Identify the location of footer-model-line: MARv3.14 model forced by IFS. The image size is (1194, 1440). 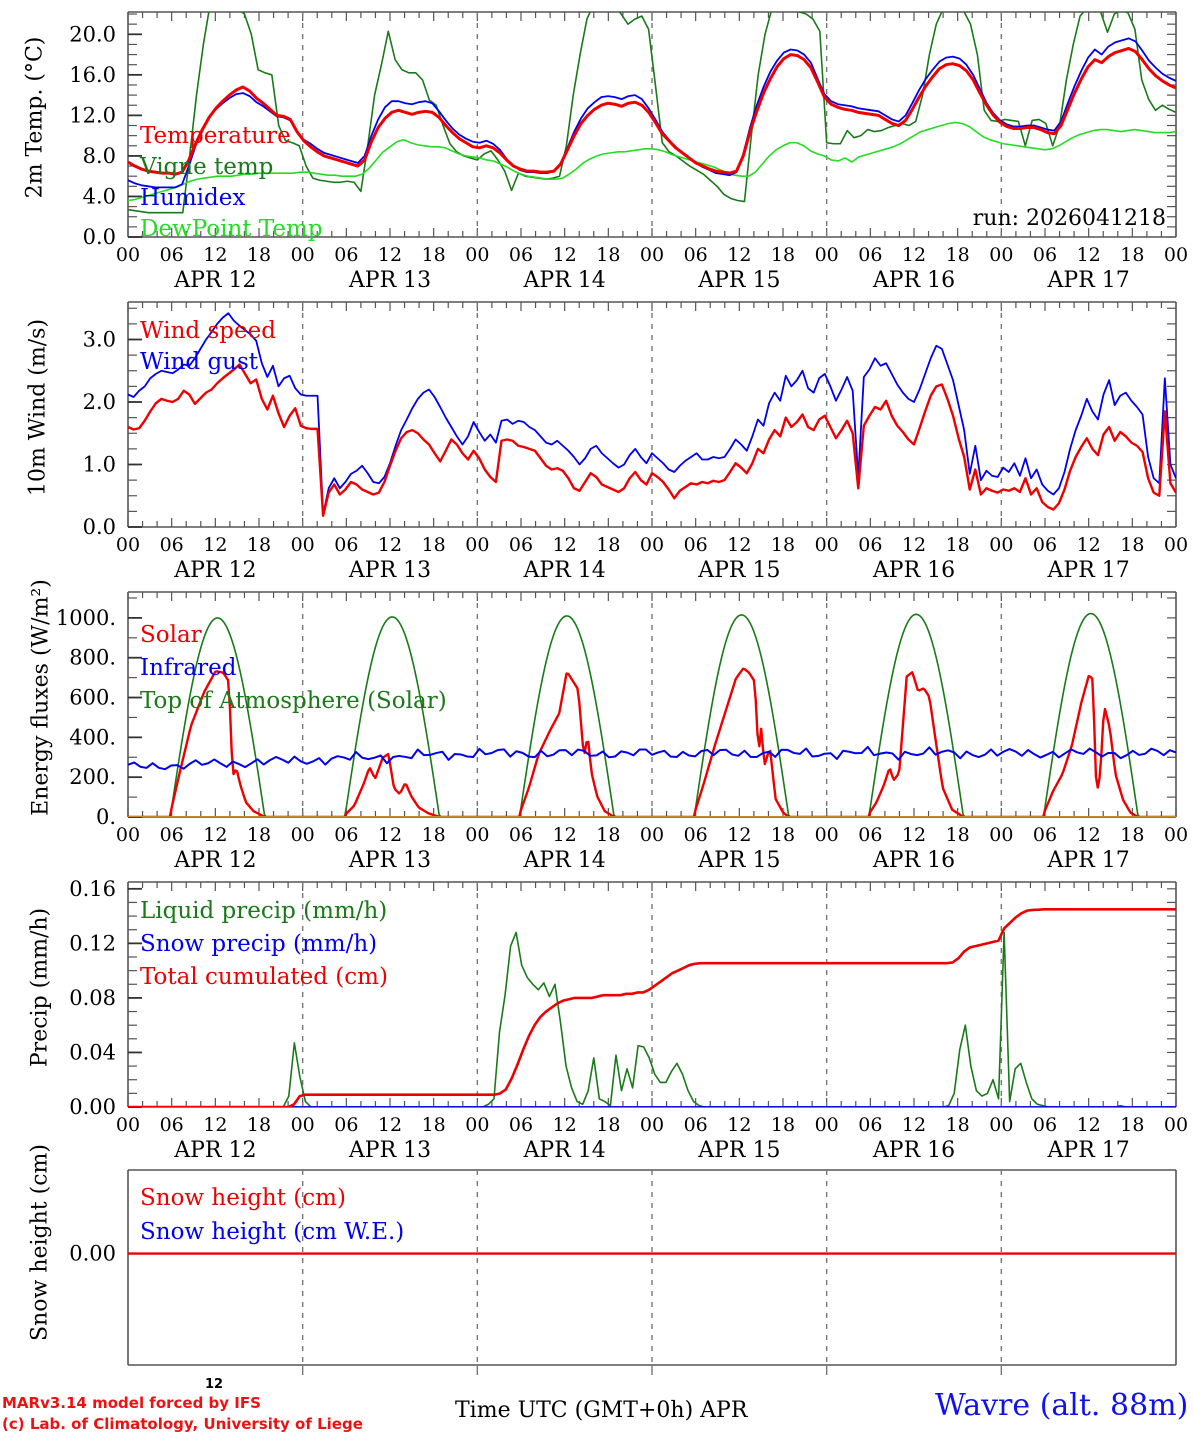
(131, 1403).